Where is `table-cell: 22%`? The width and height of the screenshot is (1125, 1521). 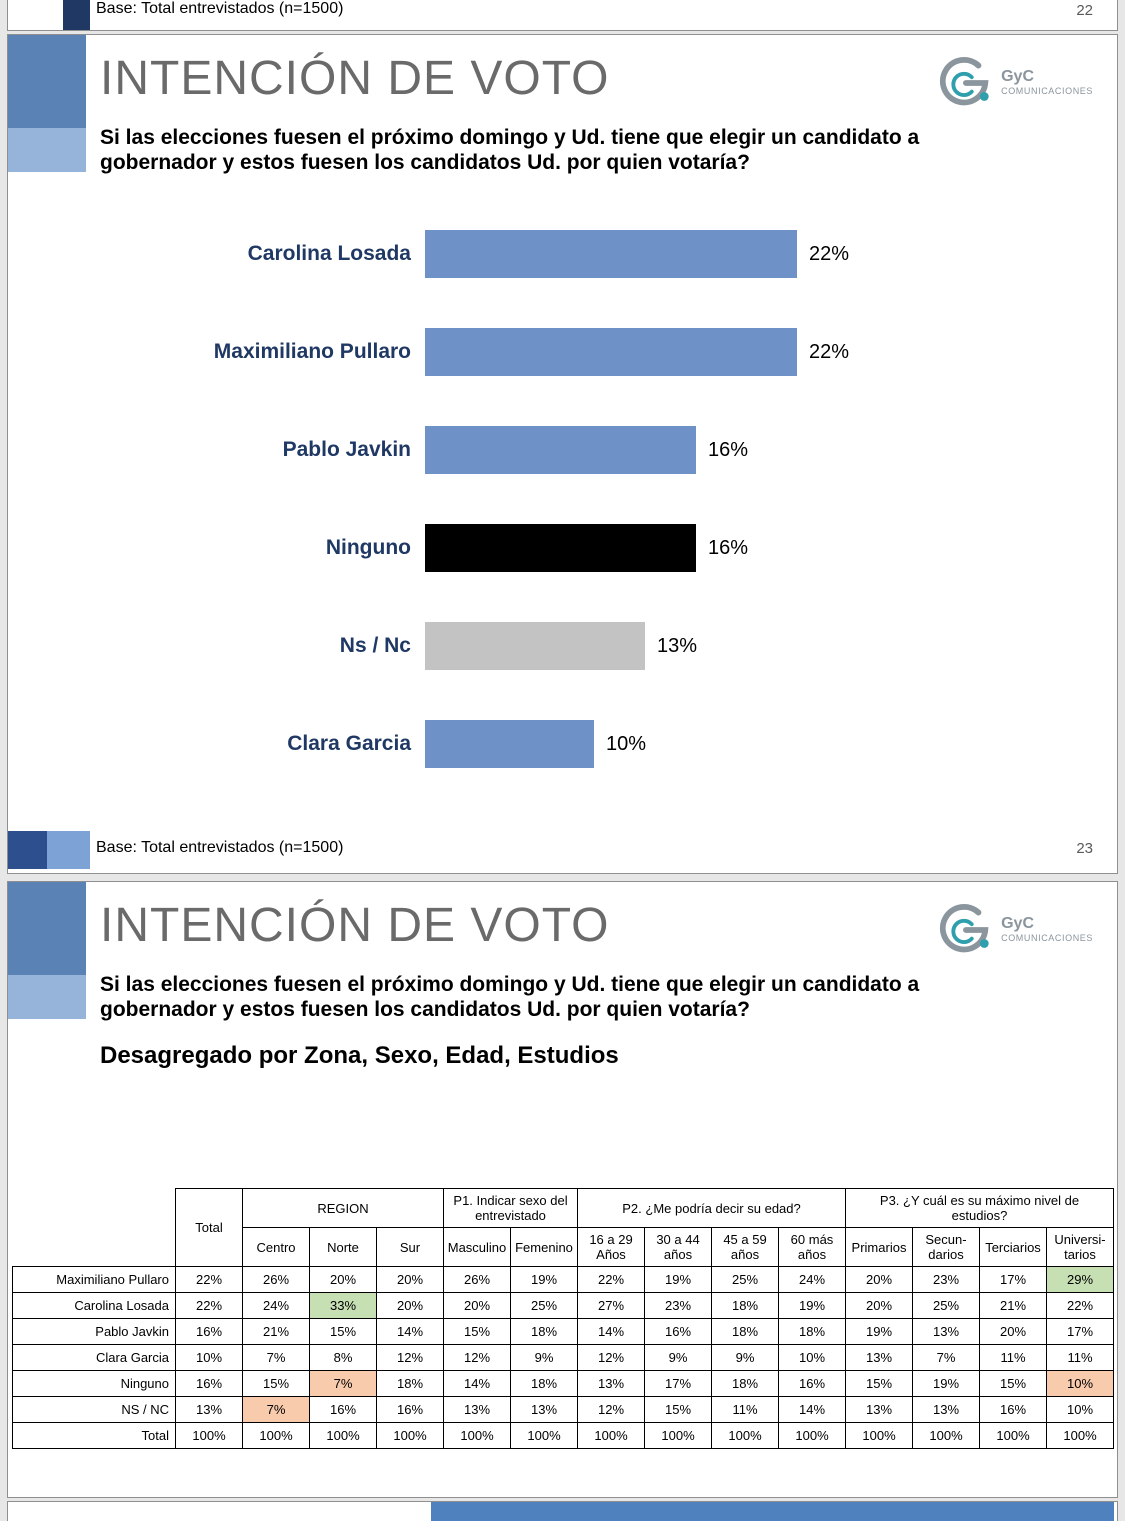 table-cell: 22% is located at coordinates (1080, 1305).